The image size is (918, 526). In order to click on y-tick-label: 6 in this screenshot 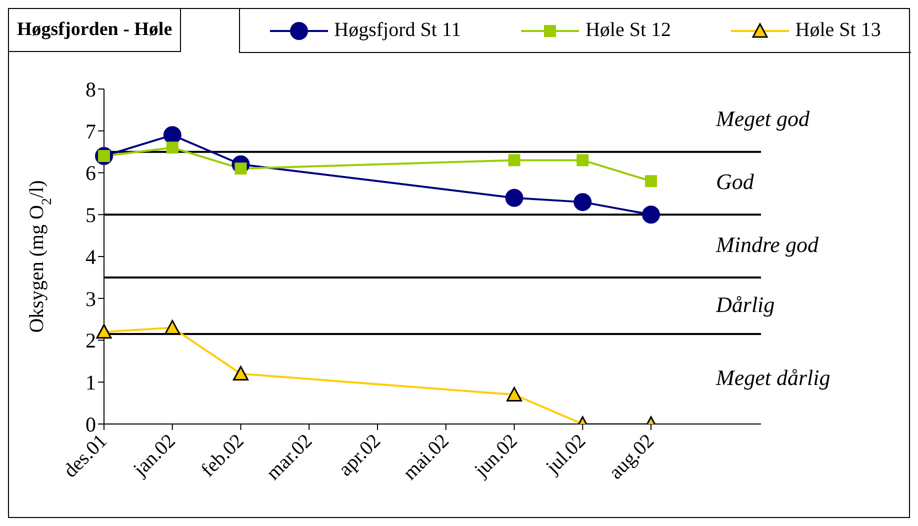, I will do `click(91, 173)`.